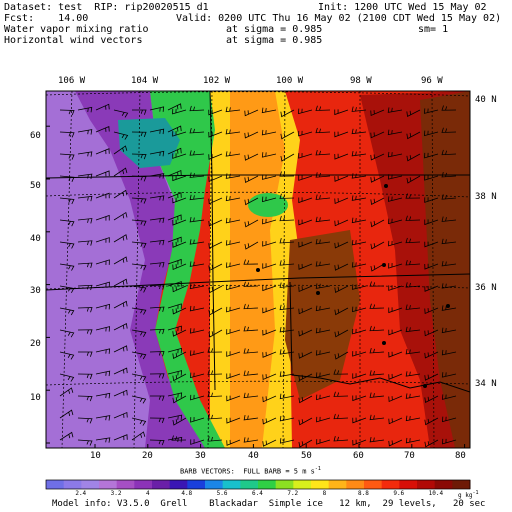 The image size is (512, 512). I want to click on lon-label: 98 W, so click(361, 81).